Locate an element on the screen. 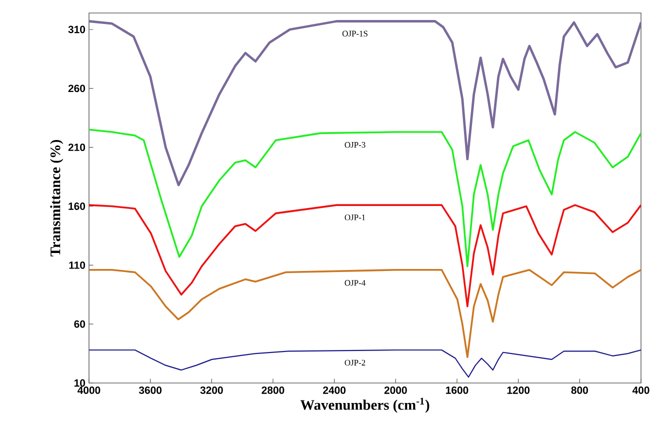 The image size is (650, 444). y-tick-label: 10 is located at coordinates (80, 383).